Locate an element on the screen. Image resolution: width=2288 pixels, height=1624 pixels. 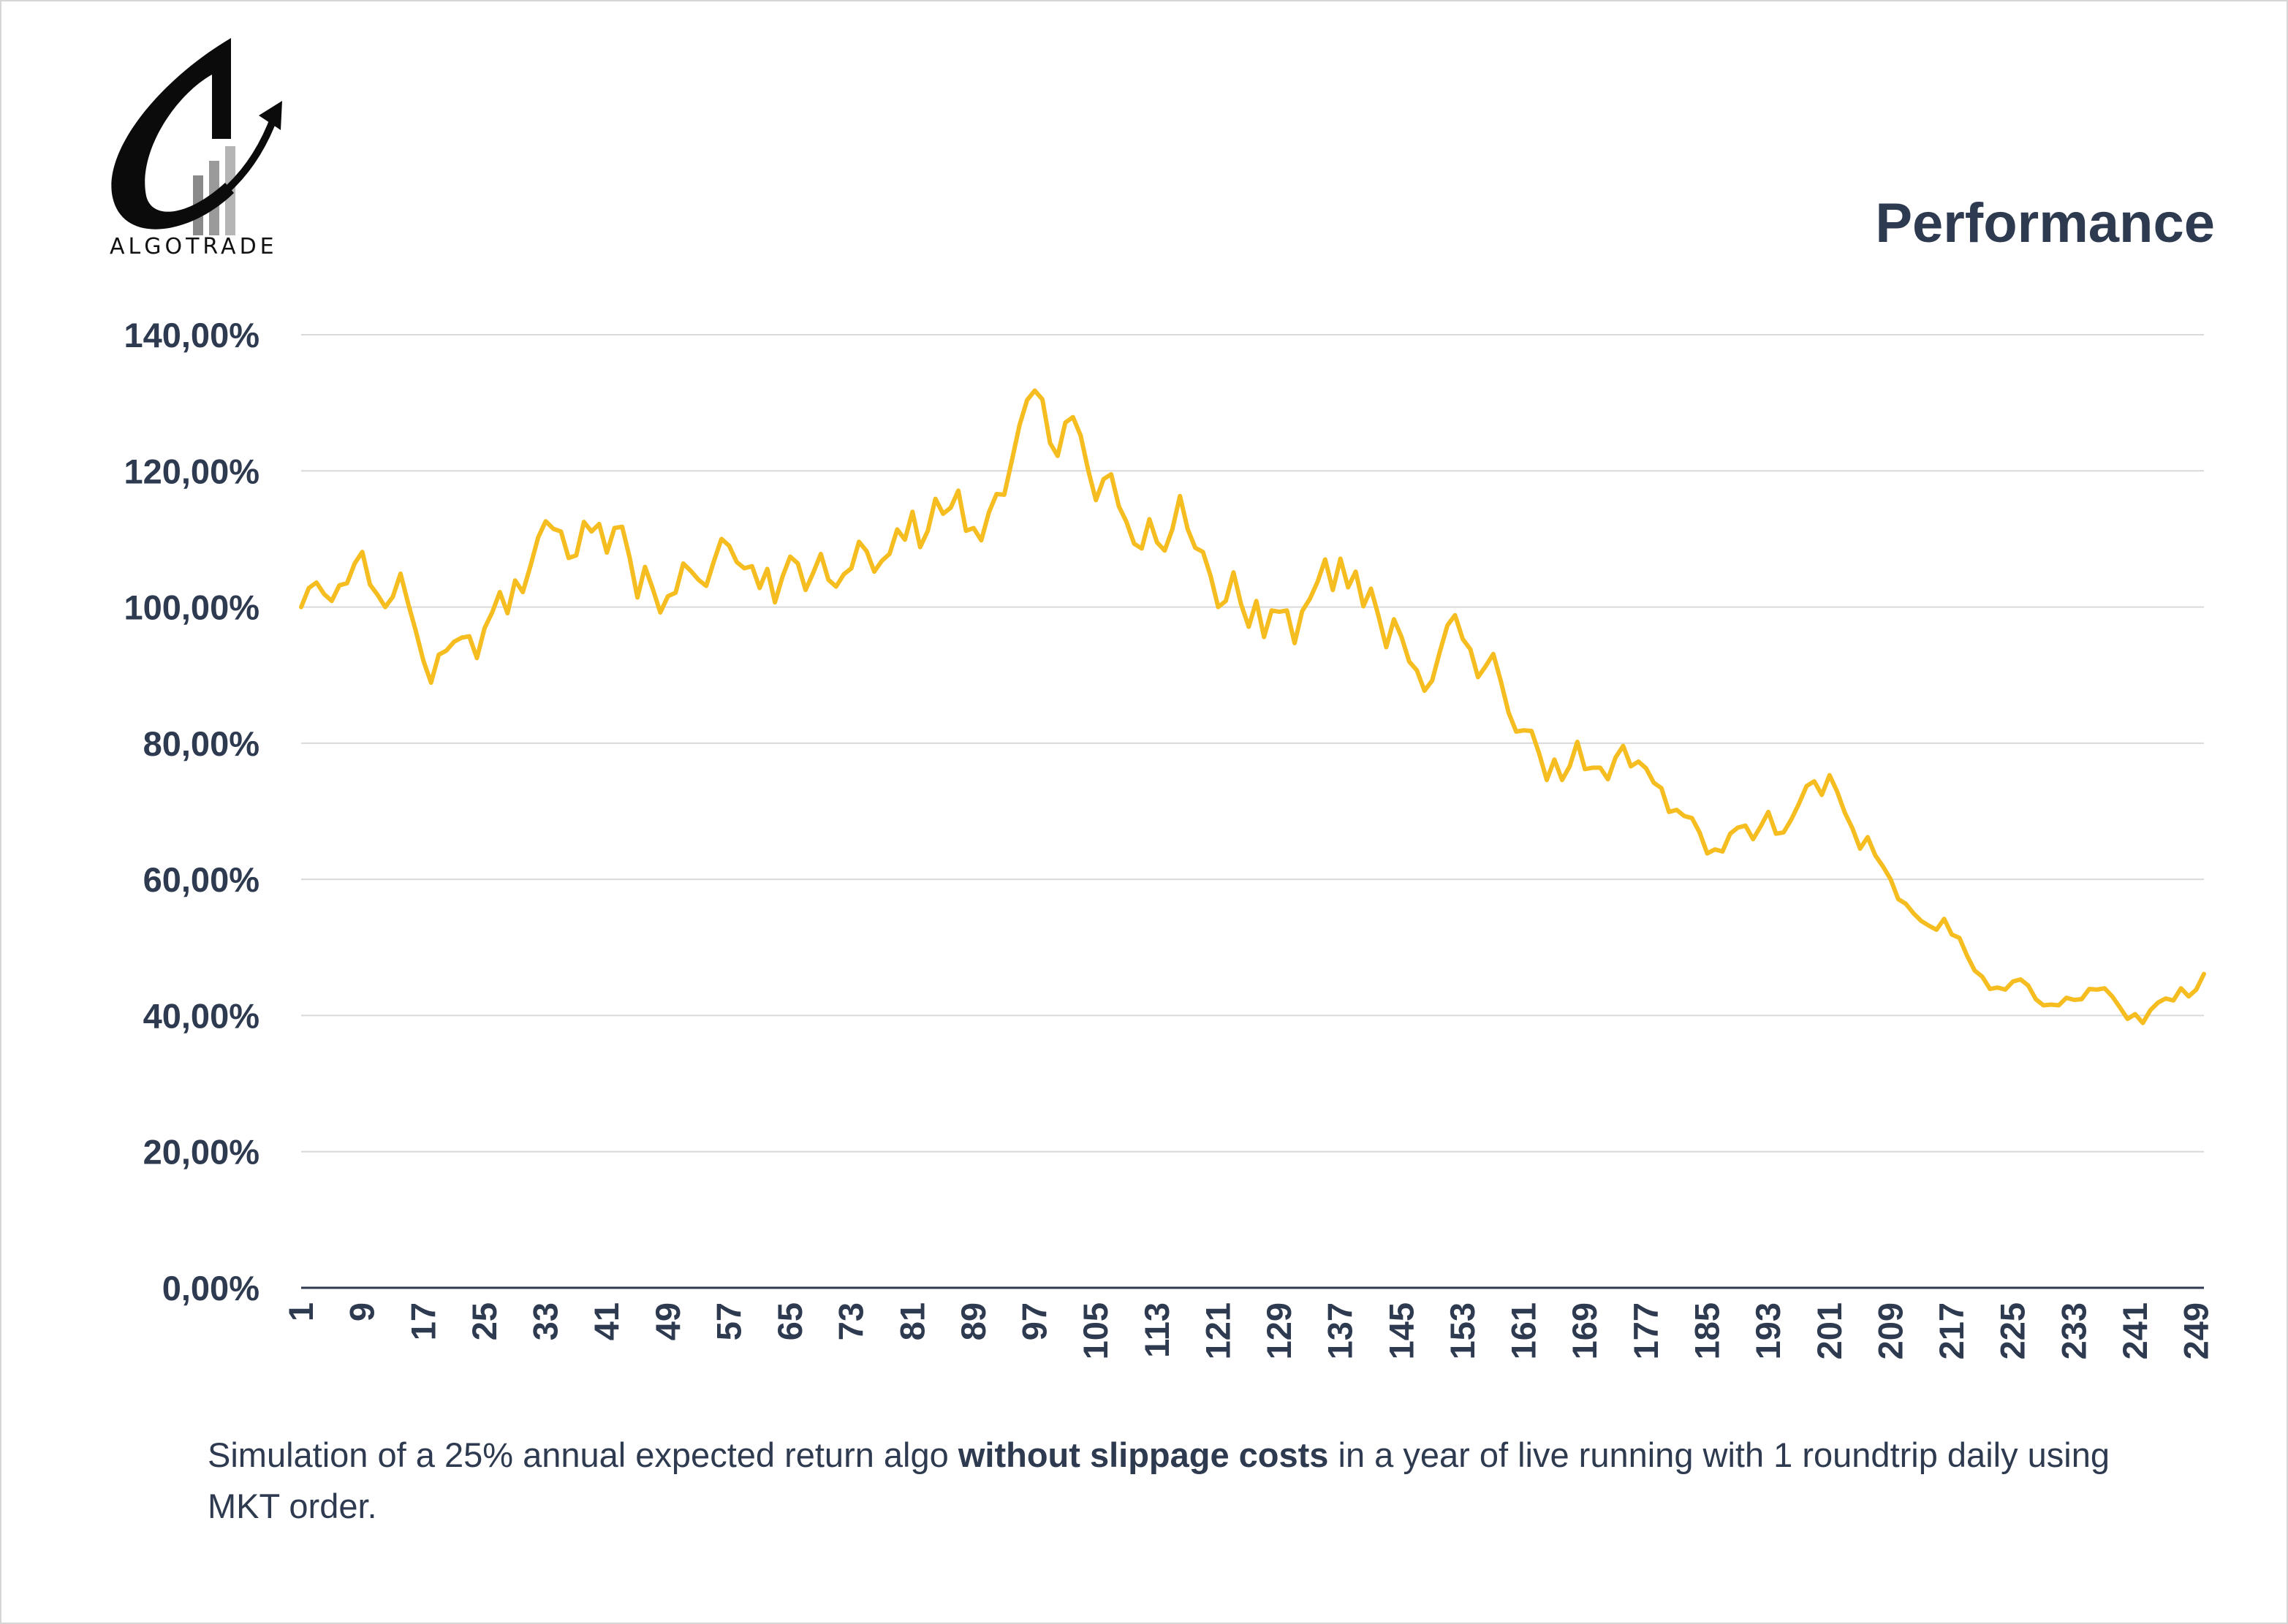
y-tick-label: 100,00% is located at coordinates (192, 607).